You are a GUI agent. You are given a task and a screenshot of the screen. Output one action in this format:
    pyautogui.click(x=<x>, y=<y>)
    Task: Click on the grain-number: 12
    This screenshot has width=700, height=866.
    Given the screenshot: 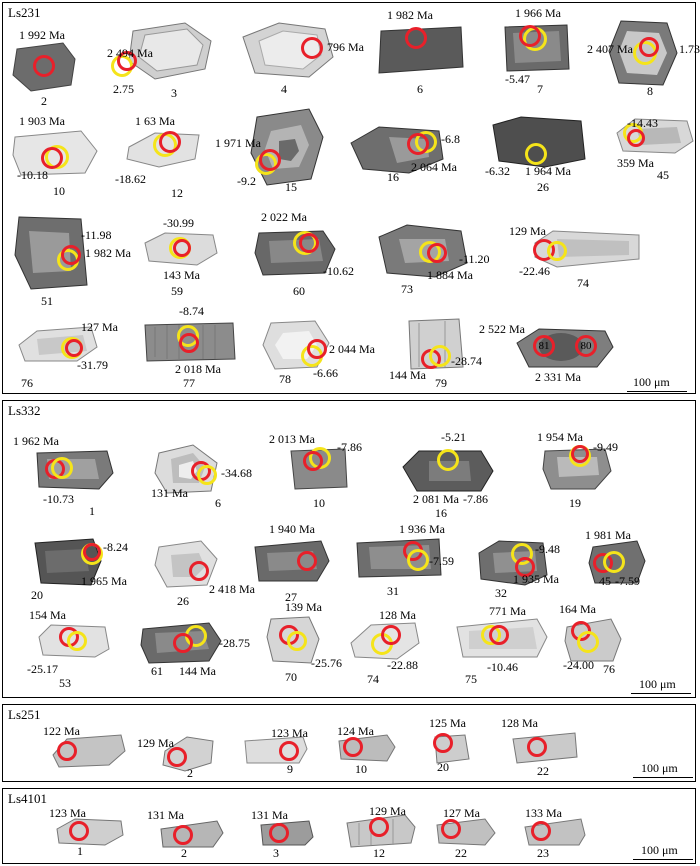 What is the action you would take?
    pyautogui.click(x=379, y=853)
    